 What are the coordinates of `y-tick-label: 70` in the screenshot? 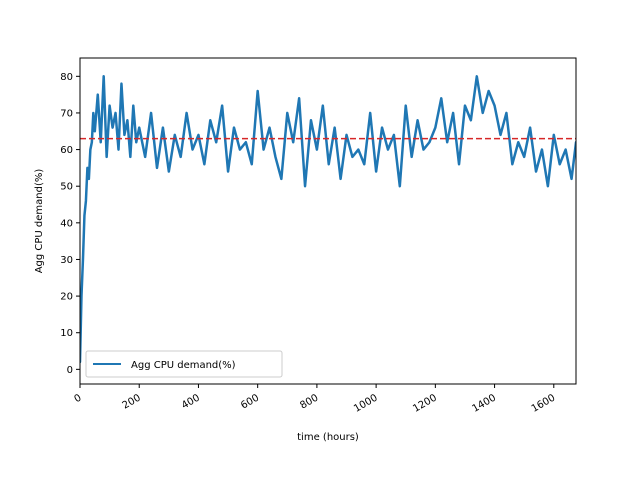 It's located at (66, 113).